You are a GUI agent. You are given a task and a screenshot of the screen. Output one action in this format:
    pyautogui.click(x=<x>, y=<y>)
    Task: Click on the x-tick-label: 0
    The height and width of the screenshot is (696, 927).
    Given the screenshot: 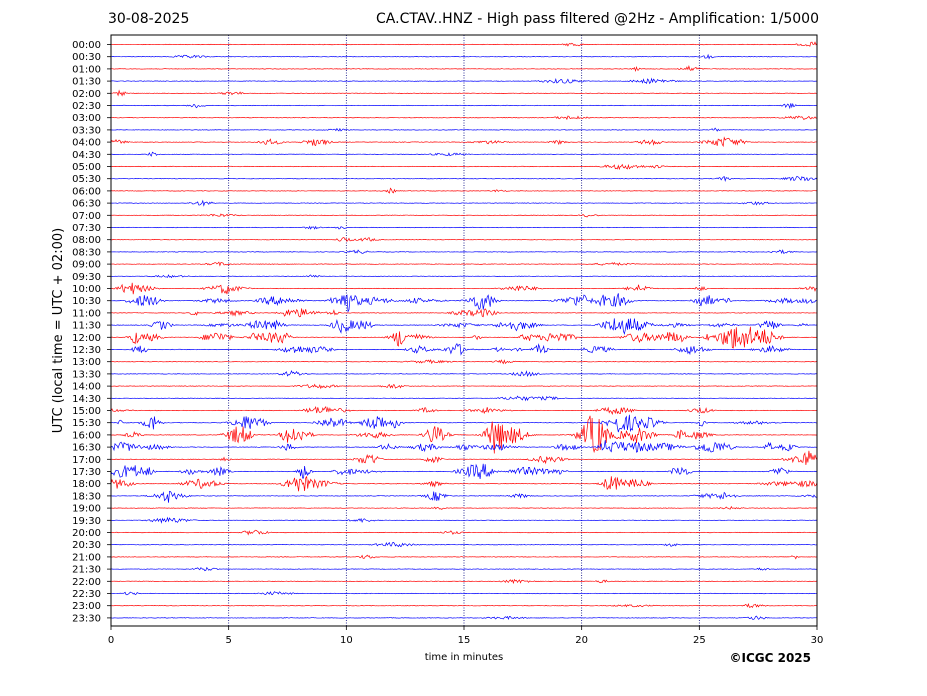 What is the action you would take?
    pyautogui.click(x=111, y=640)
    